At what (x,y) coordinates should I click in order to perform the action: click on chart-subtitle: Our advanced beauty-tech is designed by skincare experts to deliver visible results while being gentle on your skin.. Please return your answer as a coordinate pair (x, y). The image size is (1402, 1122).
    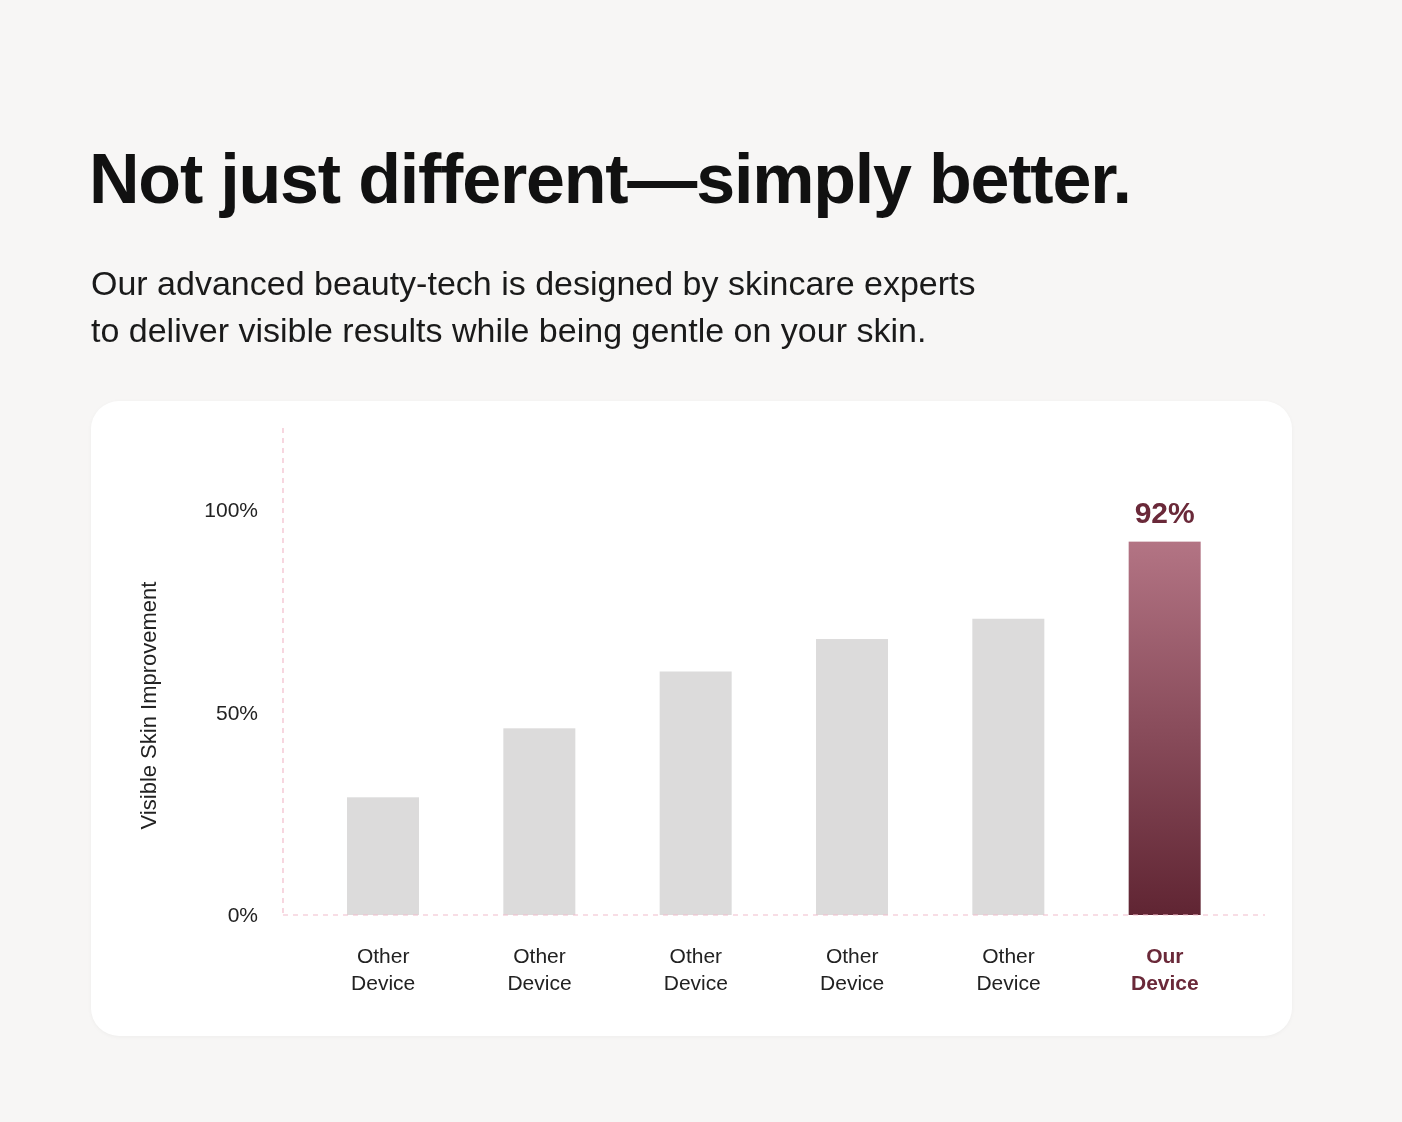
    Looking at the image, I should click on (534, 307).